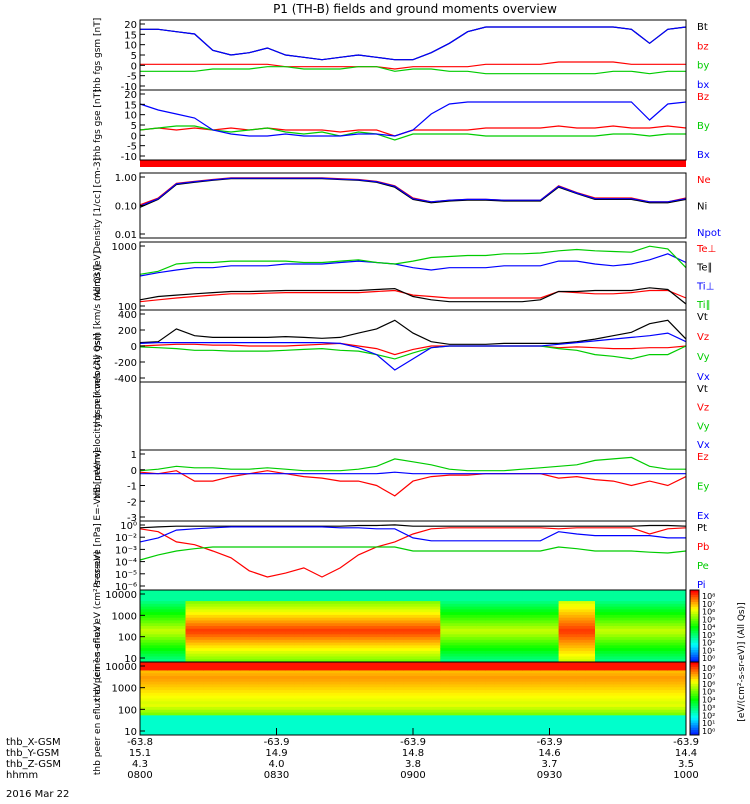 This screenshot has height=804, width=750. I want to click on ephem-row-label: thb_Z-GSM, so click(33, 764).